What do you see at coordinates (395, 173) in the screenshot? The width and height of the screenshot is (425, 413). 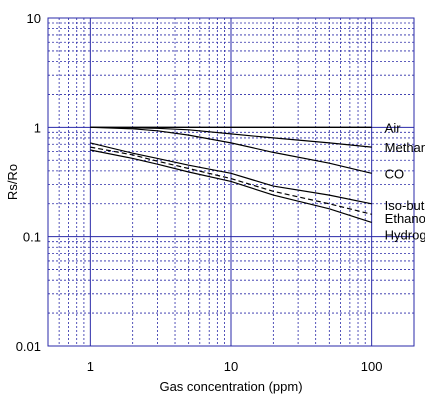 I see `series-label-co: CO` at bounding box center [395, 173].